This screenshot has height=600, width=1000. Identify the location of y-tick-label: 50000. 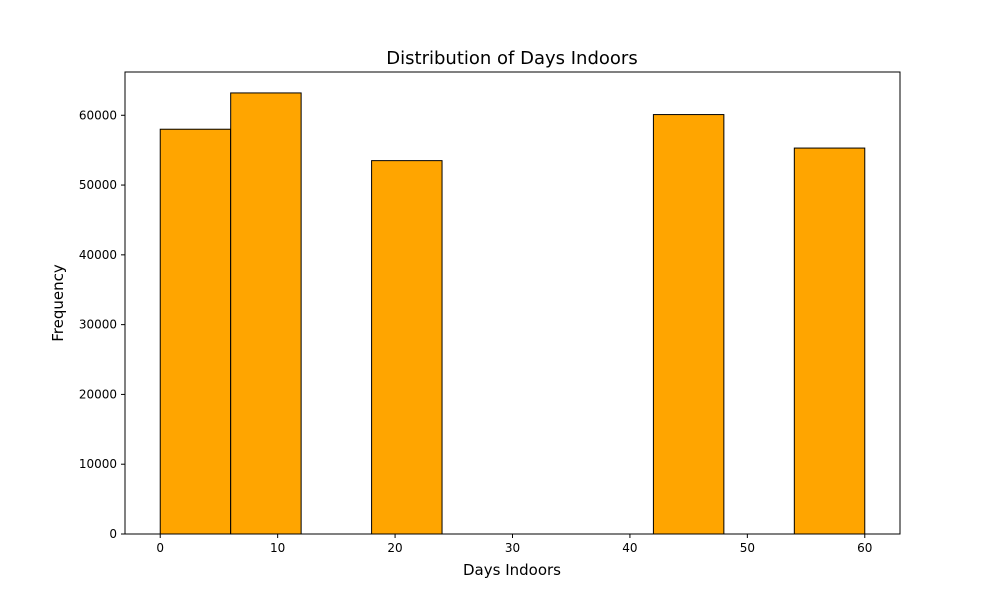
(98, 185).